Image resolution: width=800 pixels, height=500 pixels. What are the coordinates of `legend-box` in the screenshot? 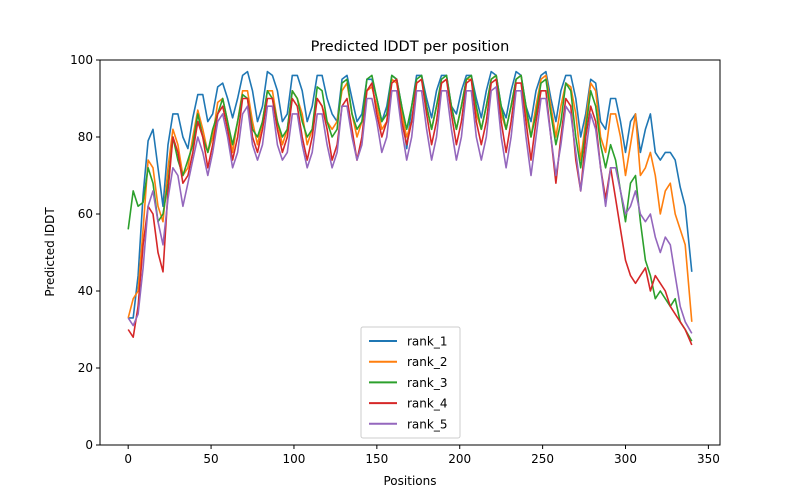 It's located at (410, 382).